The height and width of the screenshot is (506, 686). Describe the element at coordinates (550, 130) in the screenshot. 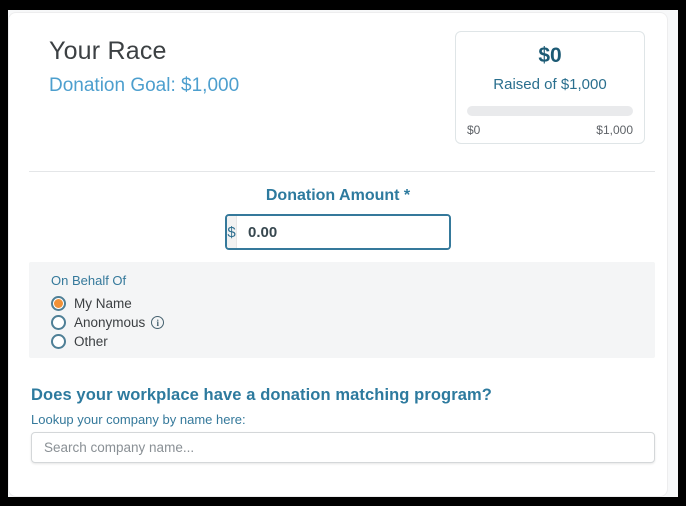

I see `progress-range: $0 $1,000` at that location.